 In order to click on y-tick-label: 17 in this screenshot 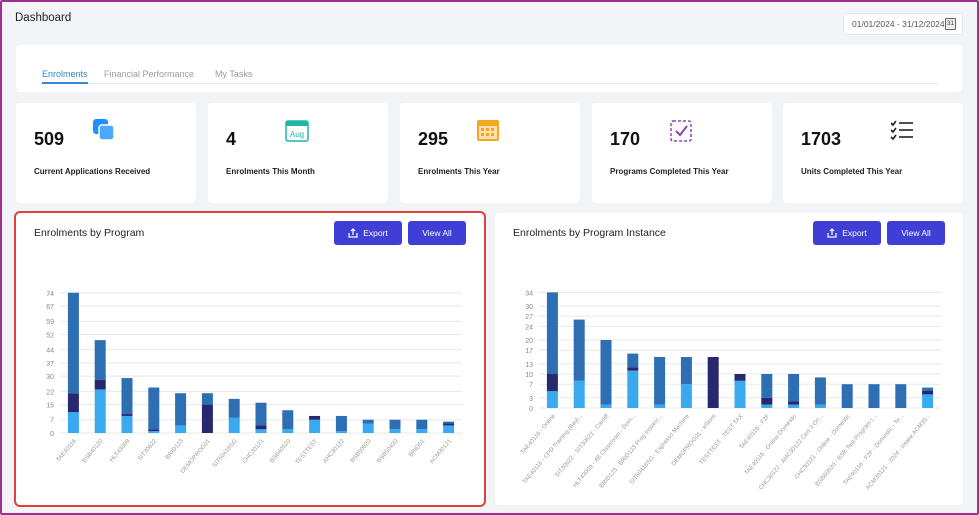, I will do `click(529, 351)`.